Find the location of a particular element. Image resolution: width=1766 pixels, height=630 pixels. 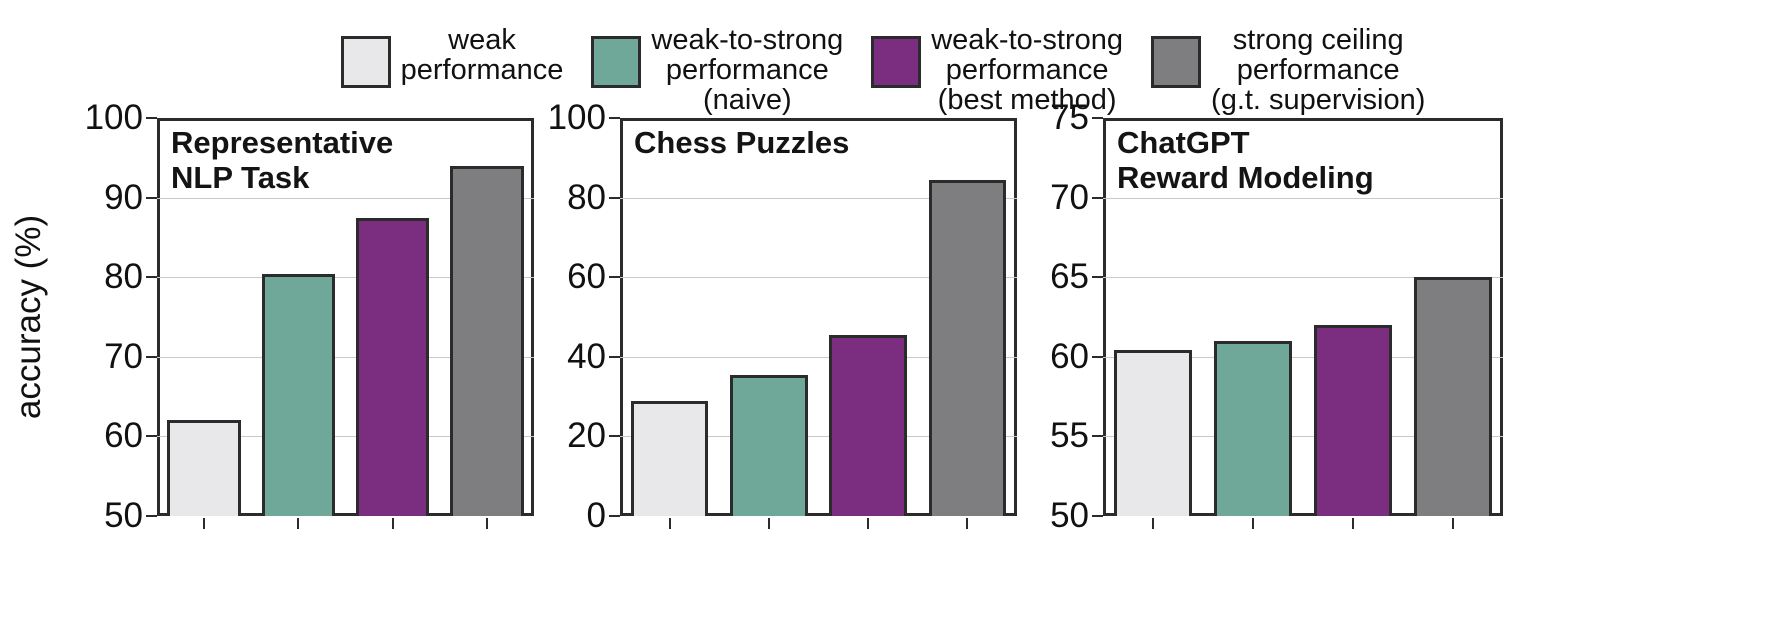

legend-entry-weak-to-strong-best: weak-to-strong performance (best method) is located at coordinates (997, 64).